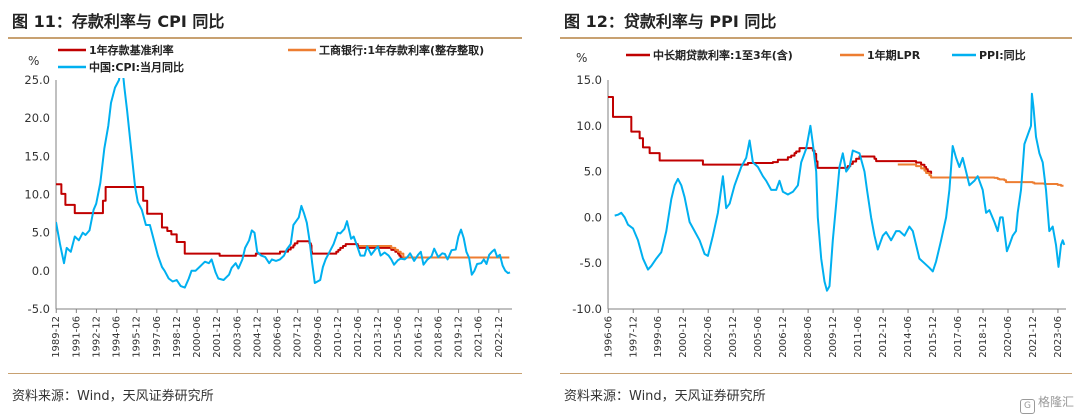  I want to click on watermark-text: 格隆汇, so click(1055, 402).